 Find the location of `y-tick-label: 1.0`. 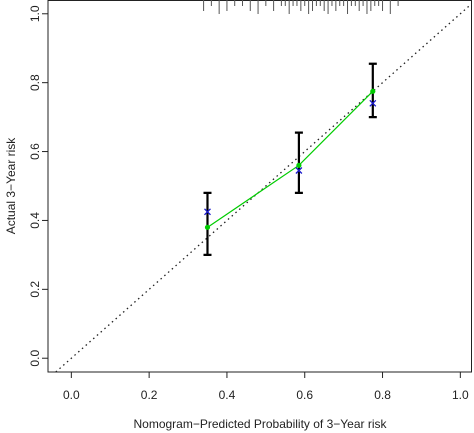

y-tick-label: 1.0 is located at coordinates (35, 13).